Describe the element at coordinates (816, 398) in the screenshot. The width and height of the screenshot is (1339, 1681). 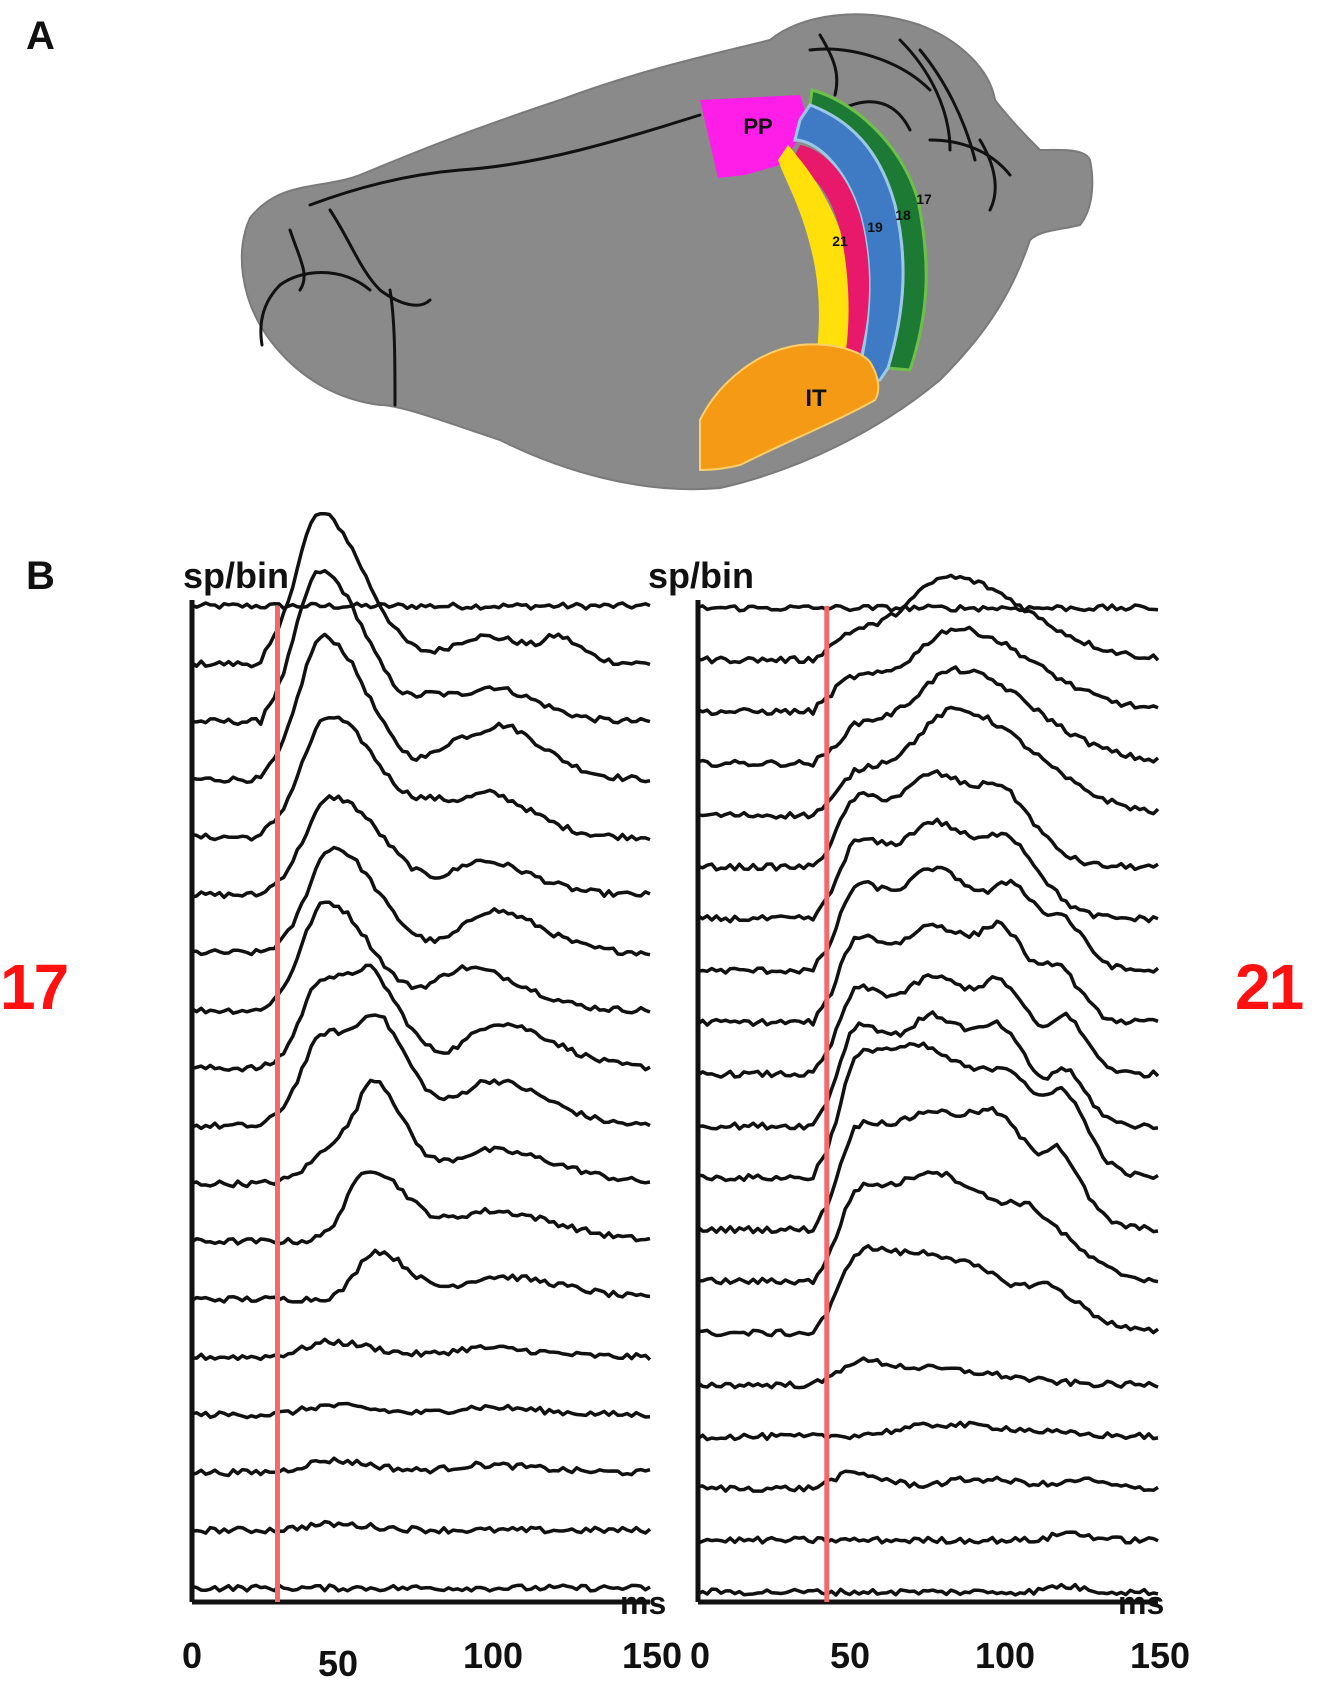
I see `area-it-text: IT` at that location.